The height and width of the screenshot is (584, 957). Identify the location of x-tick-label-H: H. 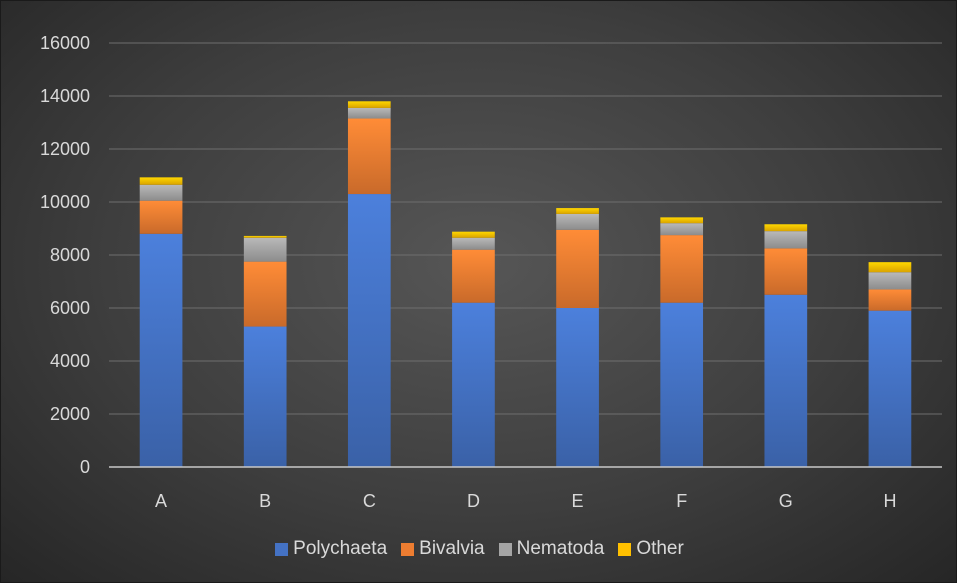
(889, 501).